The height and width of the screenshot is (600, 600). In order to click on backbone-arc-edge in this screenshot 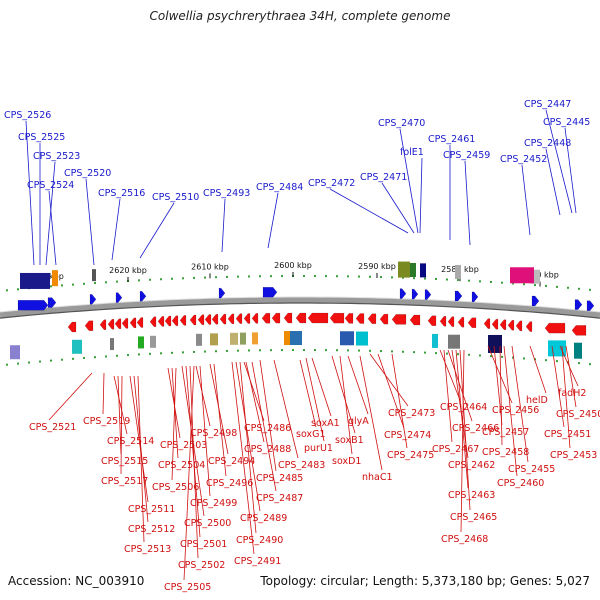, I will do `click(300, 310)`.